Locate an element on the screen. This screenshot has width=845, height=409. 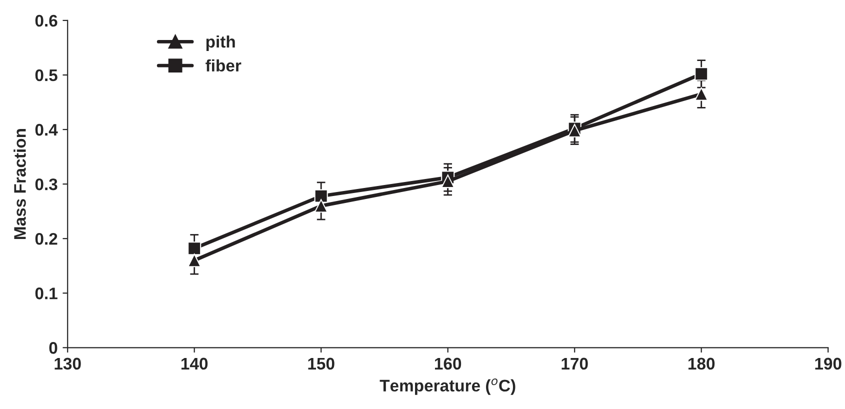
x-tick-label: 130 is located at coordinates (67, 364).